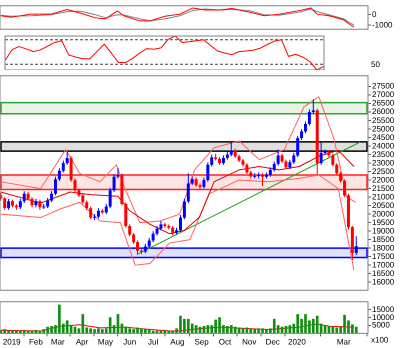 This screenshot has width=400, height=348. What do you see at coordinates (383, 171) in the screenshot?
I see `y-tick-label: 22500` at bounding box center [383, 171].